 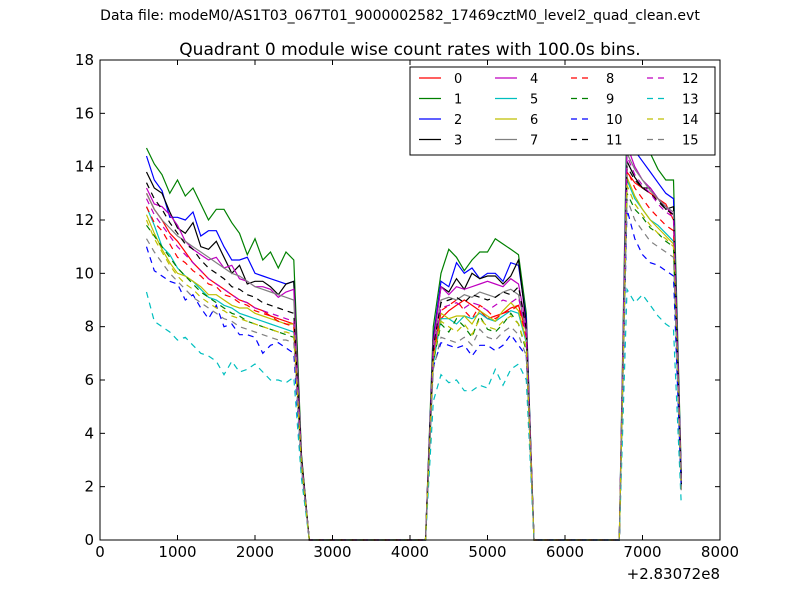 What do you see at coordinates (534, 100) in the screenshot?
I see `legend-label-5: 5` at bounding box center [534, 100].